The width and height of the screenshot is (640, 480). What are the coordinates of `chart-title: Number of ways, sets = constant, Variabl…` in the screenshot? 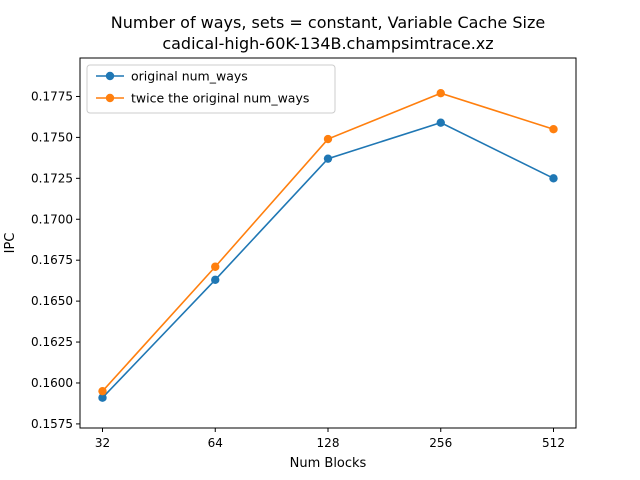 It's located at (328, 22).